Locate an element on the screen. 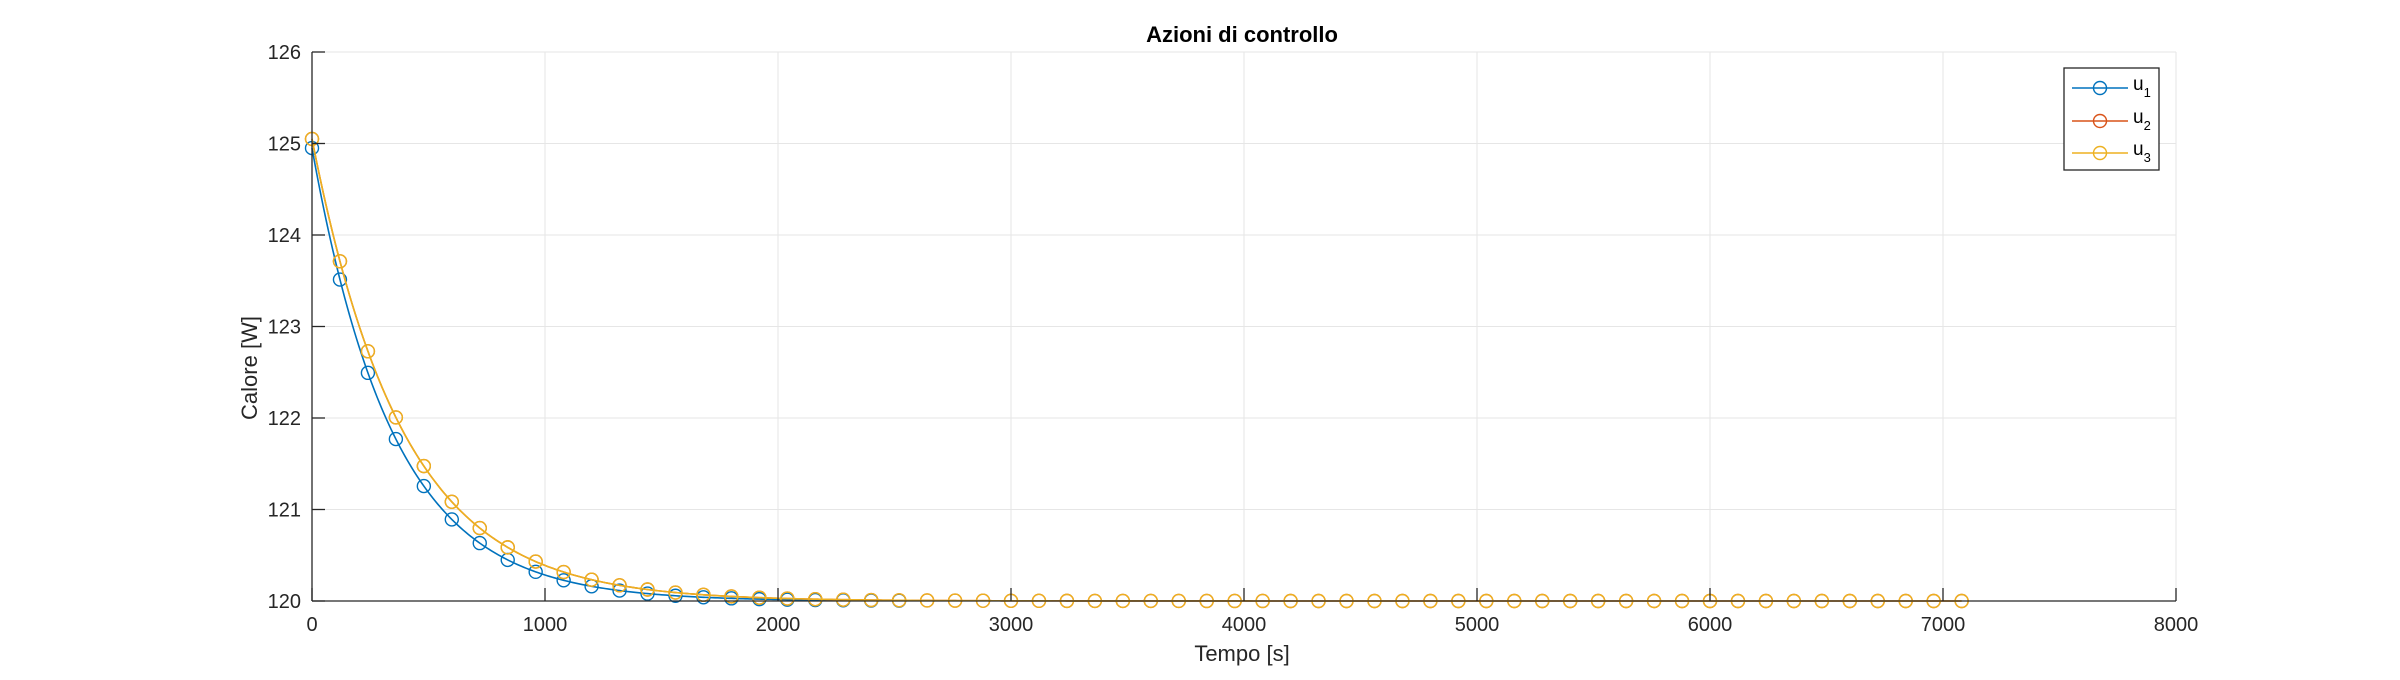  legend-marker-u1 is located at coordinates (2100, 88).